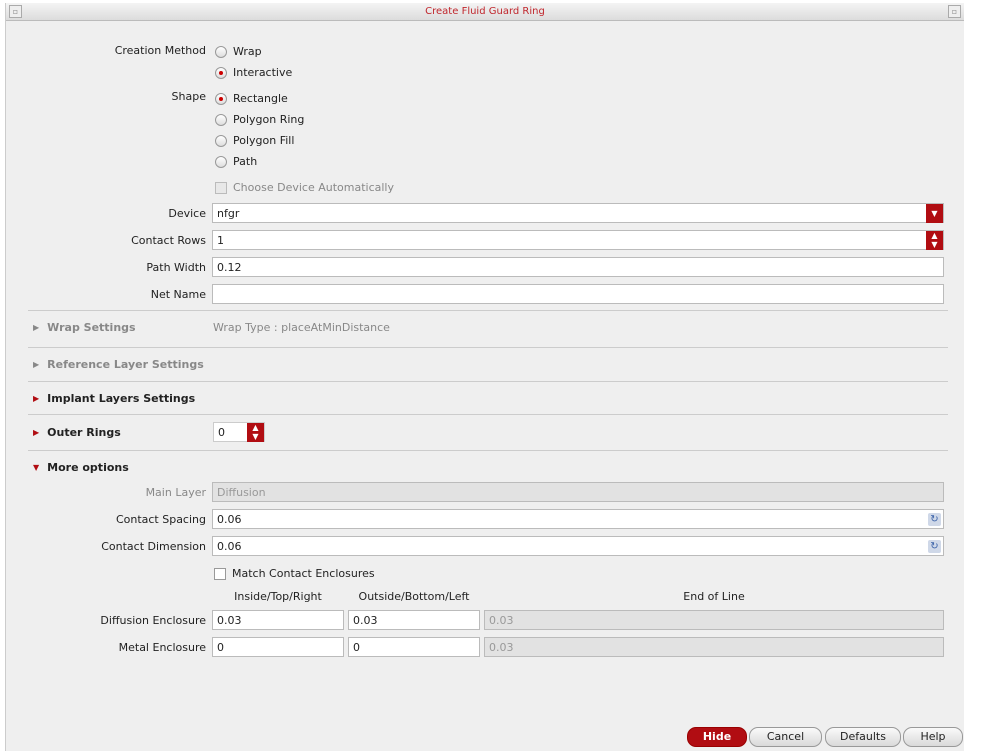  I want to click on title-bar: Create Fluid Guard Ring ▫ ▫, so click(485, 12).